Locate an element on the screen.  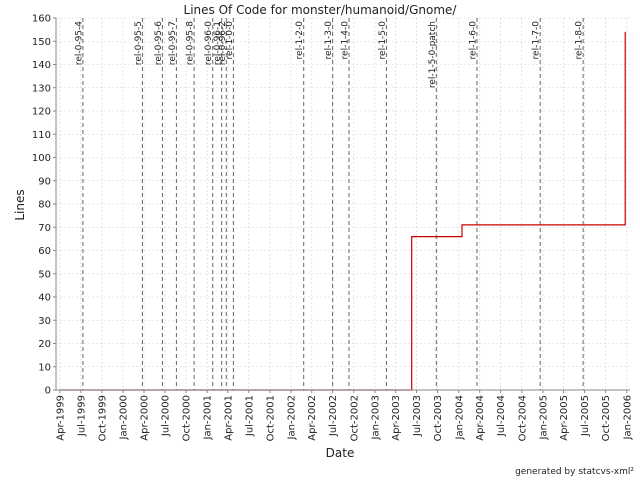
y-tick-label: 140 is located at coordinates (41, 65).